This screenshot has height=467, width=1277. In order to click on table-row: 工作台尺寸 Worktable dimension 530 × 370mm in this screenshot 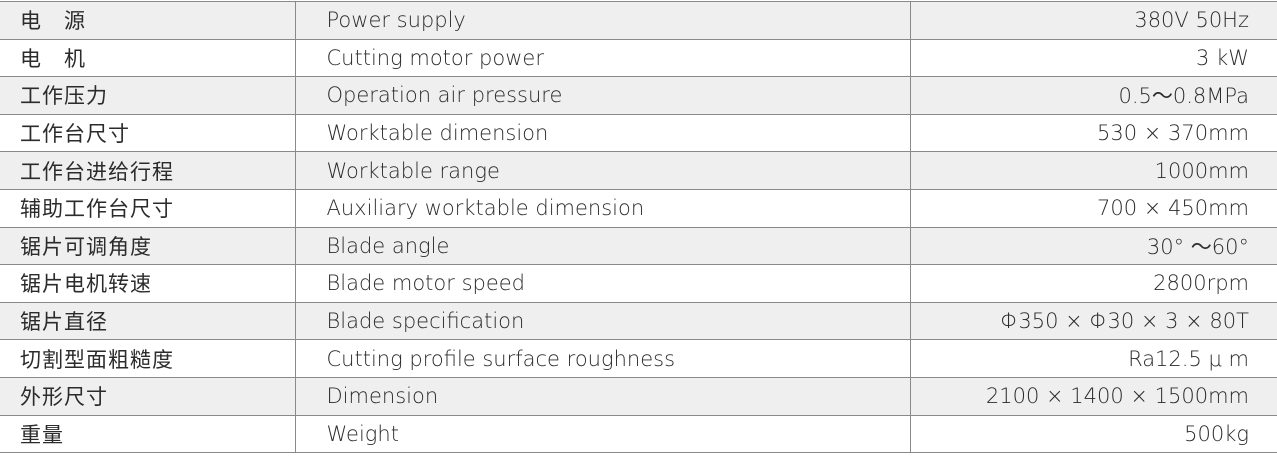, I will do `click(638, 133)`.